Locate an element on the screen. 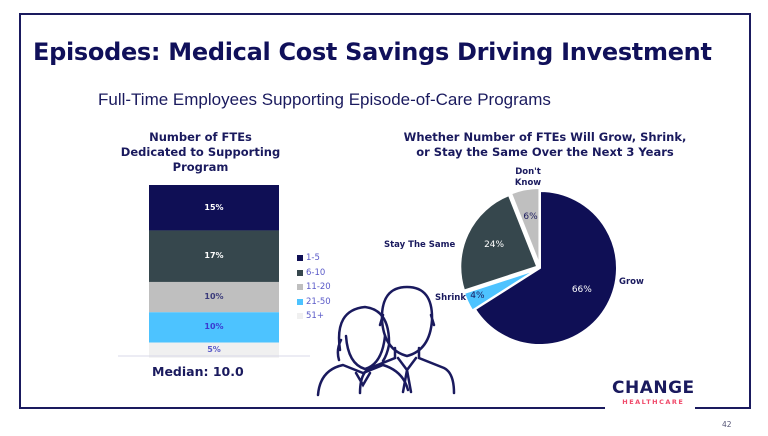 Image resolution: width=768 pixels, height=436 pixels. bar-data-label: 5% is located at coordinates (214, 350).